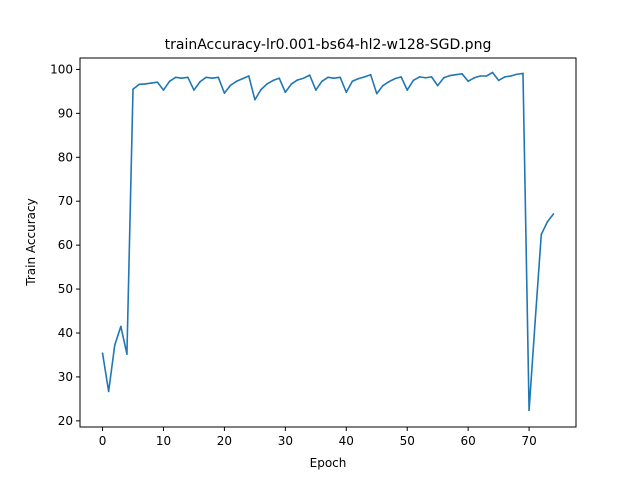  Describe the element at coordinates (224, 441) in the screenshot. I see `x-tick-label: 20` at that location.